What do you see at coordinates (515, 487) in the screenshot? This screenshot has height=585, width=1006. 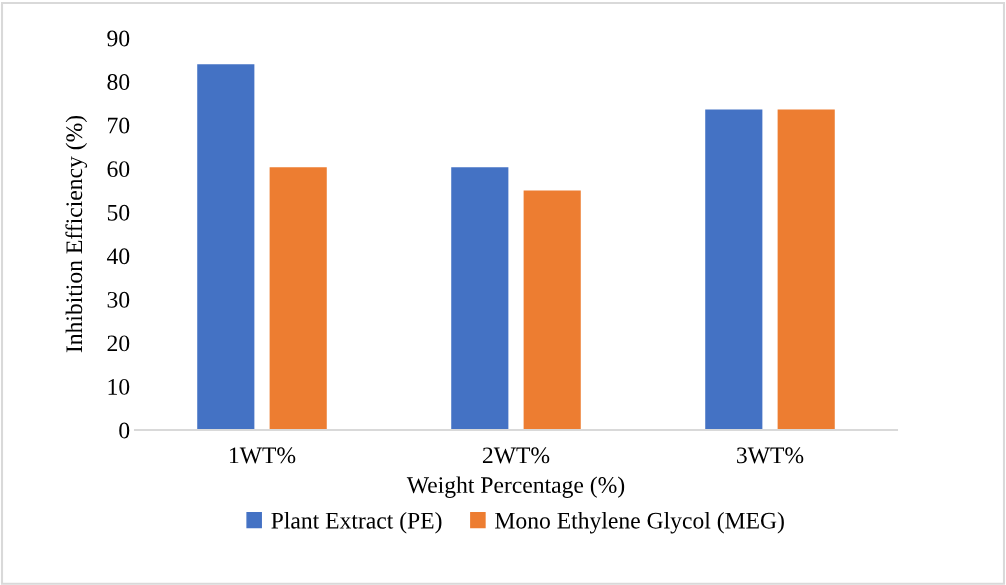 I see `x-axis-title: Weight Percentage (%)` at bounding box center [515, 487].